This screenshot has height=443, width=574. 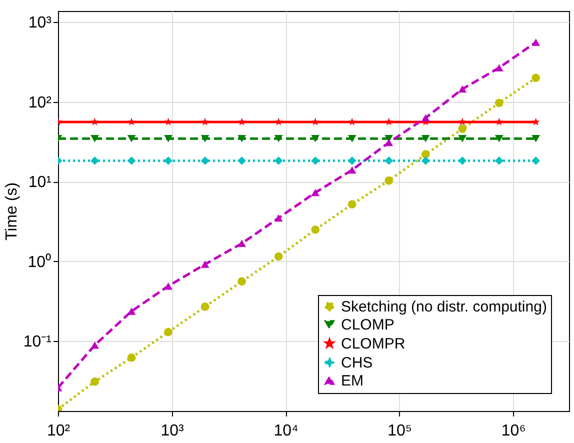 I want to click on legend-label: CLOMPR, so click(x=373, y=344).